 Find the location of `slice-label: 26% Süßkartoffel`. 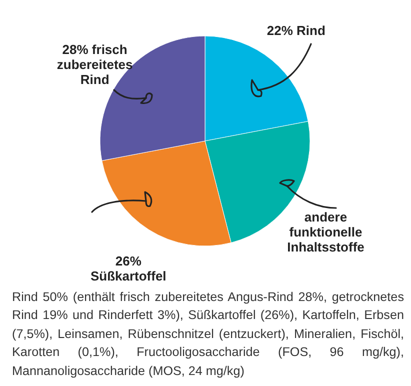

slice-label: 26% Süßkartoffel is located at coordinates (128, 269).